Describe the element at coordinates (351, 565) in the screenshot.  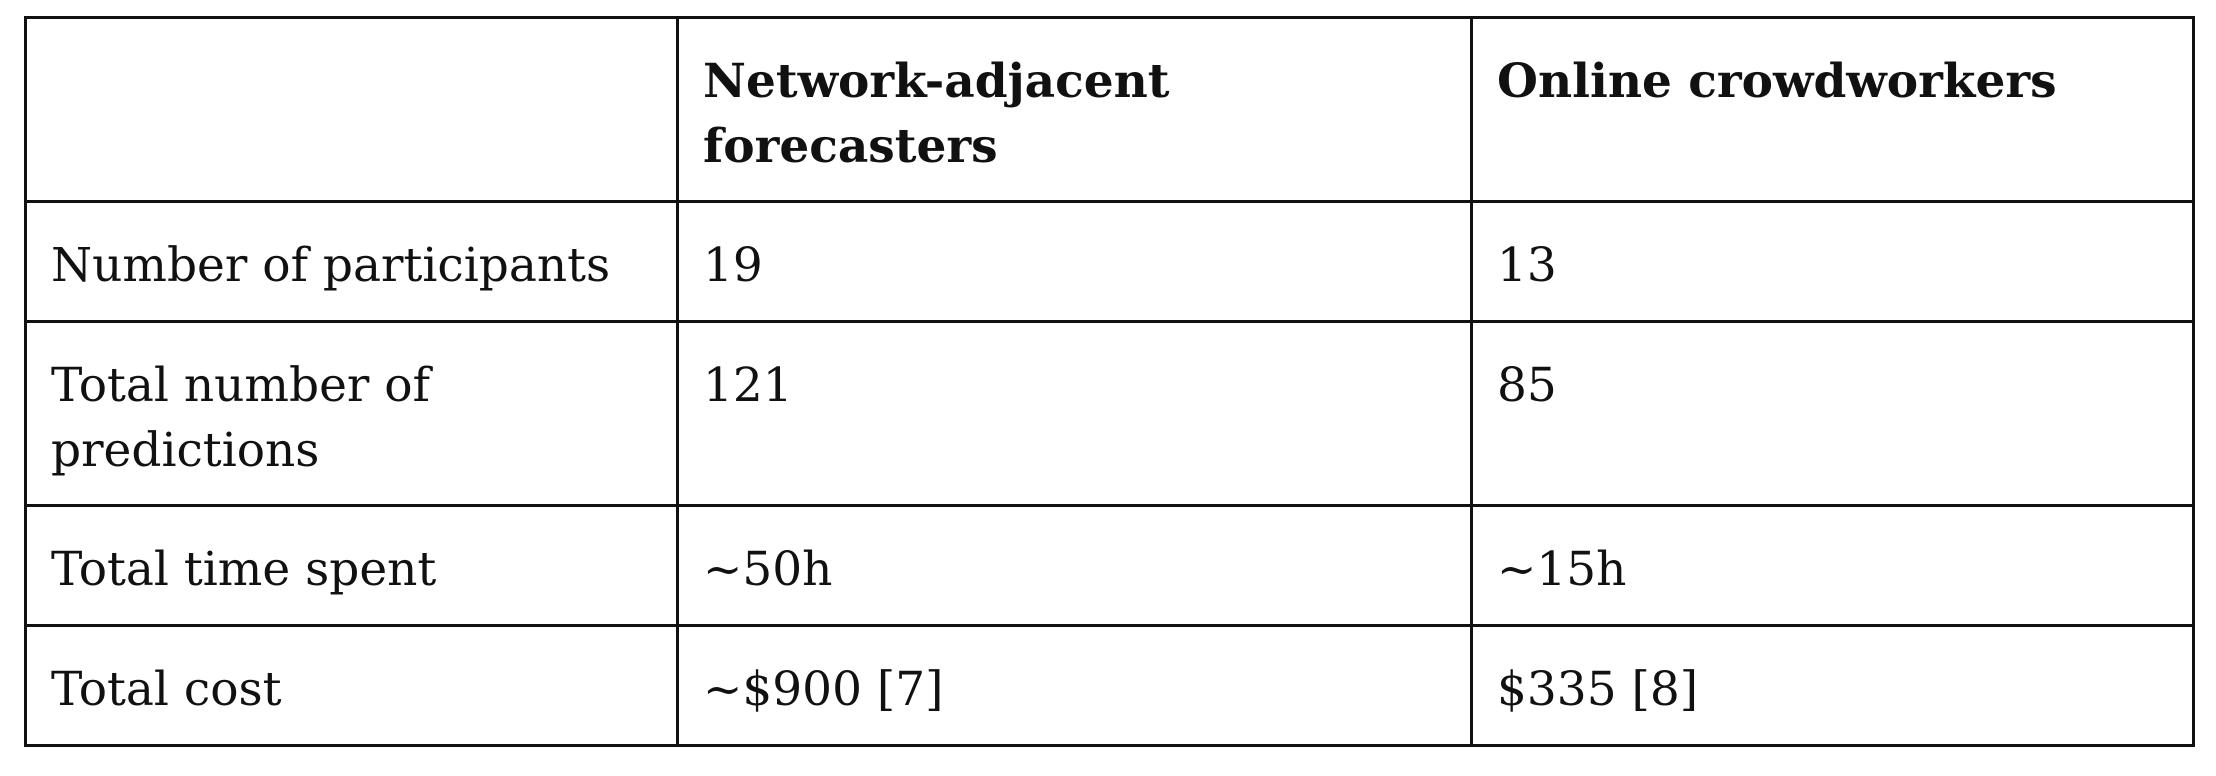
I see `row-label: Total time spent` at that location.